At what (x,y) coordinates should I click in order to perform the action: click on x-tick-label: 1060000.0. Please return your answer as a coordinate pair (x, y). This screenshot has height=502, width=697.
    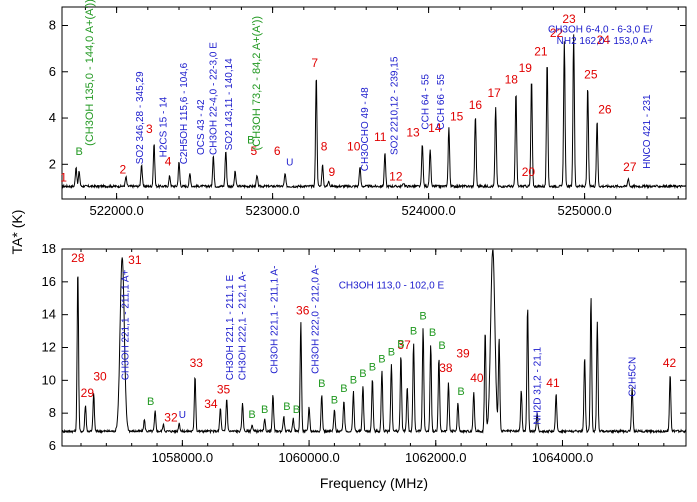
    Looking at the image, I should click on (308, 457).